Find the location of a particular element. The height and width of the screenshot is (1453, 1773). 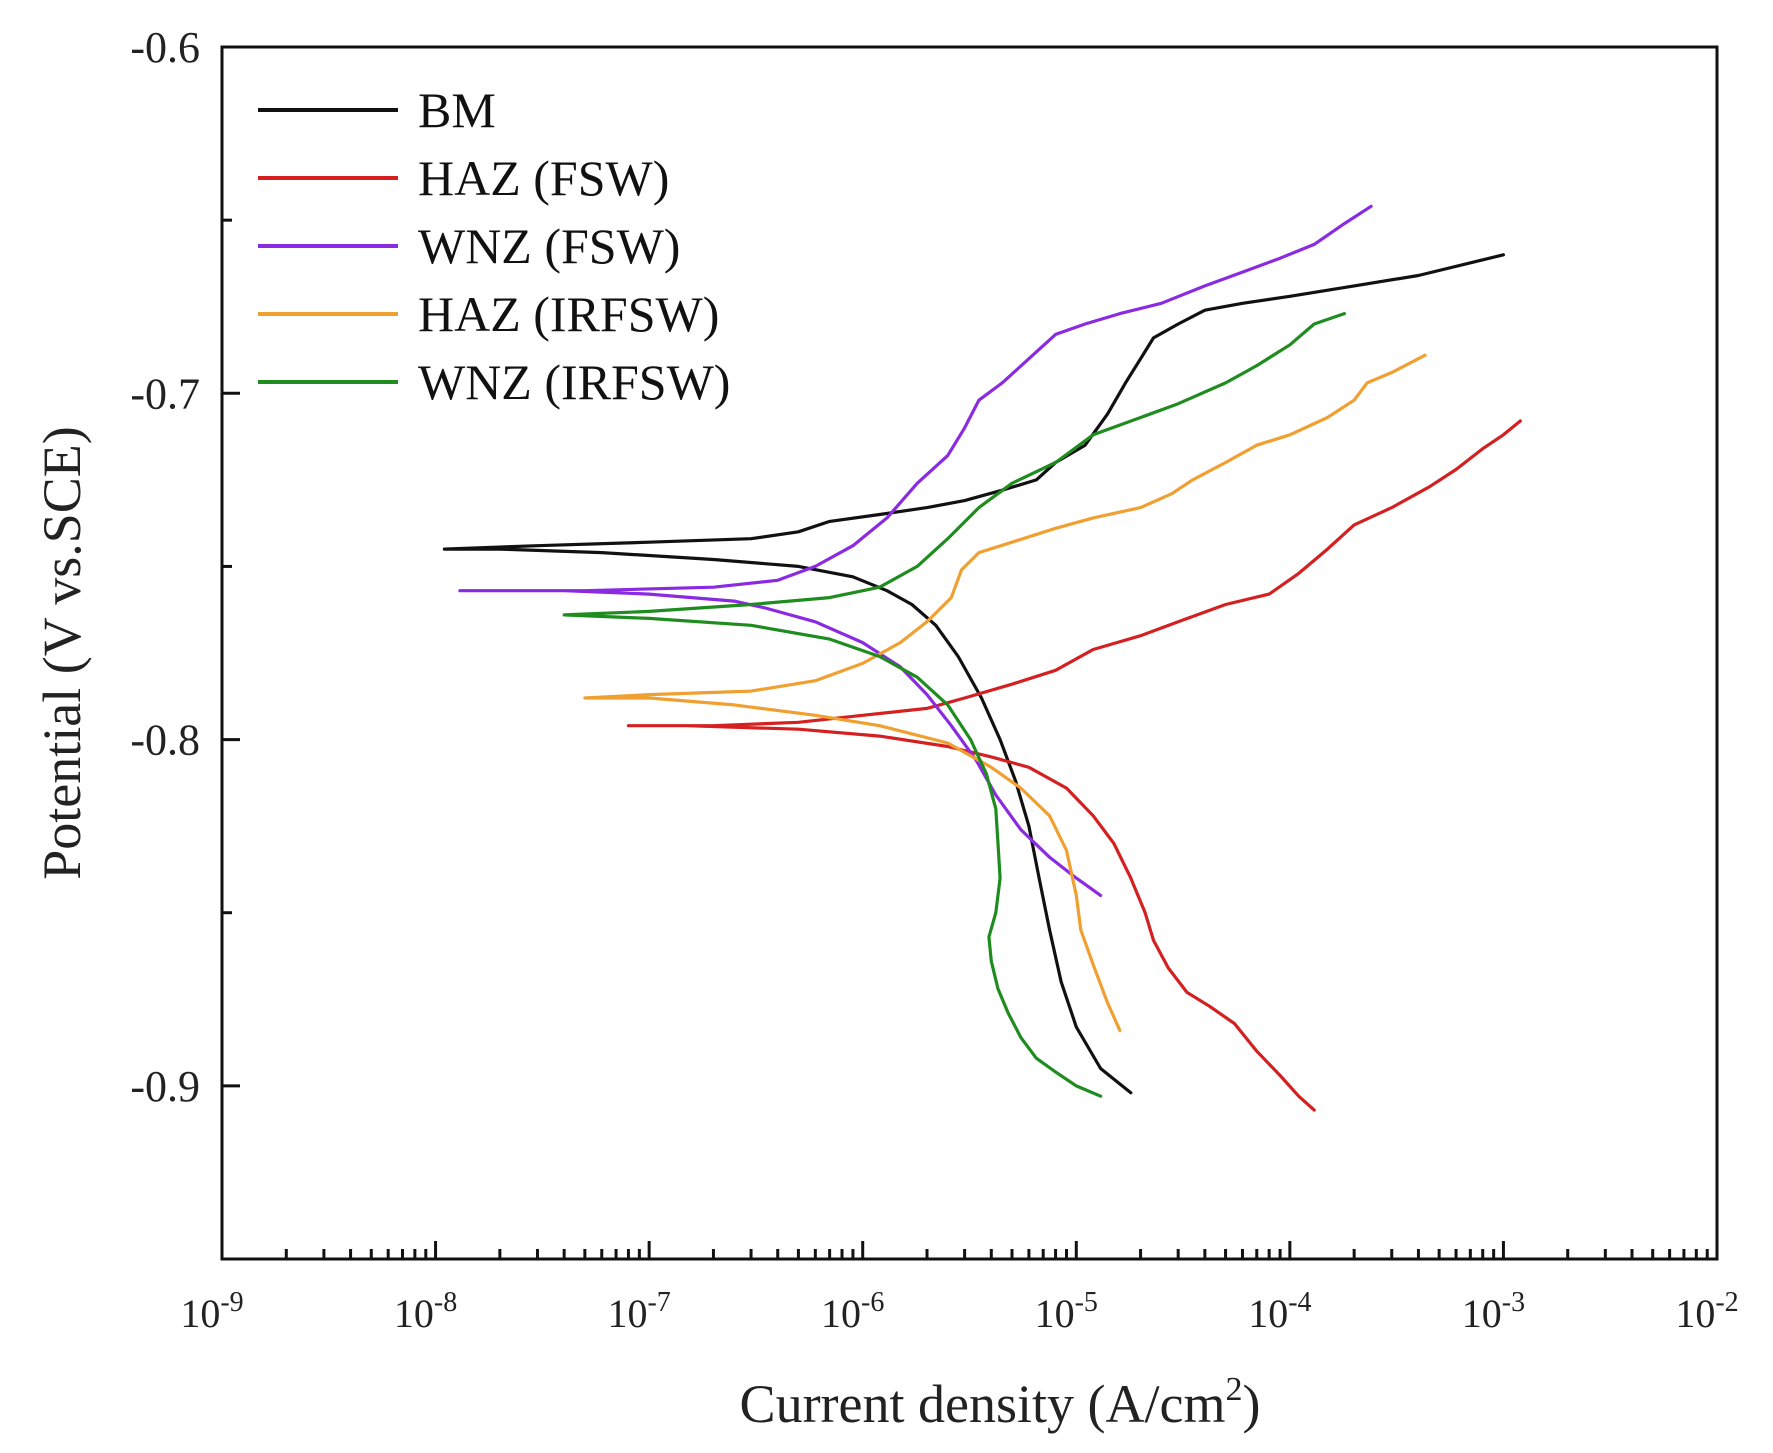

y-tick-labels: -0.6 -0.7 -0.8 -0.9 is located at coordinates (165, 567).